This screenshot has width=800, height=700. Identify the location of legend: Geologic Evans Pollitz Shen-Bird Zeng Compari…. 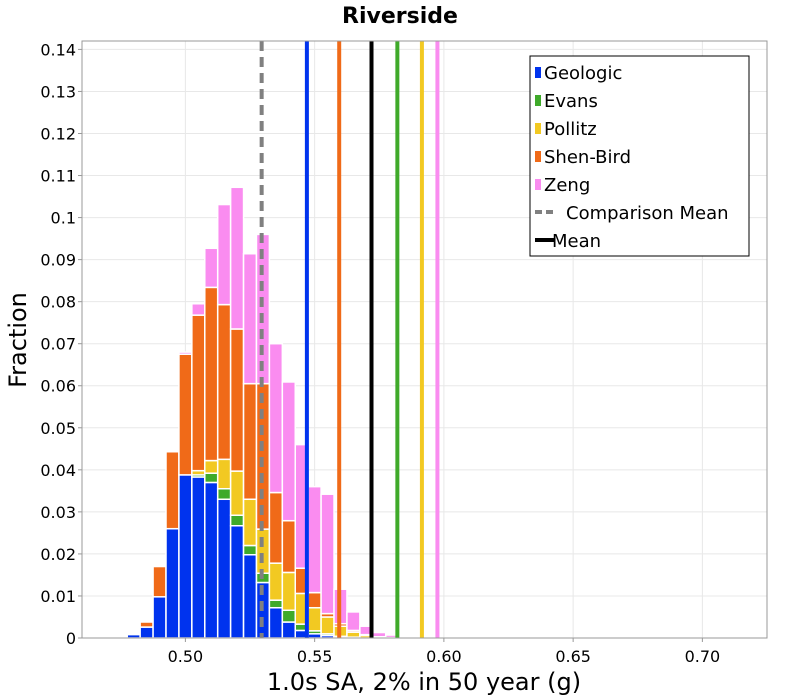
(639, 156).